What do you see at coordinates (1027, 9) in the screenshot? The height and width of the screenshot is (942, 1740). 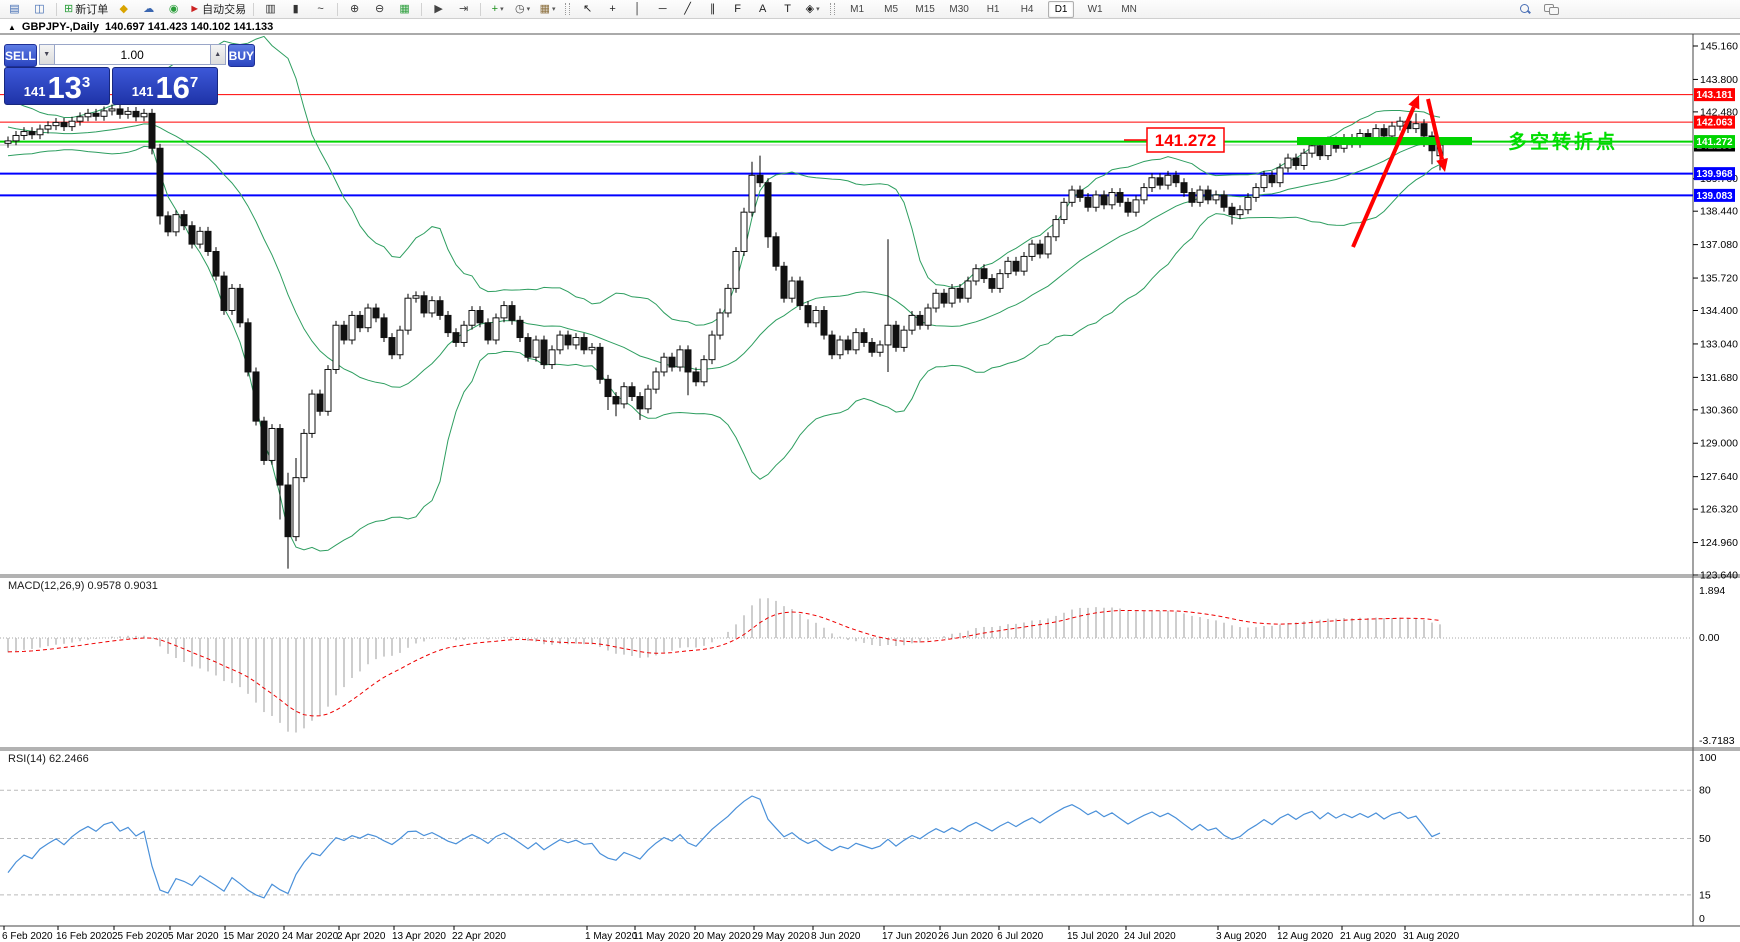 I see `timeframe-h4: H4` at bounding box center [1027, 9].